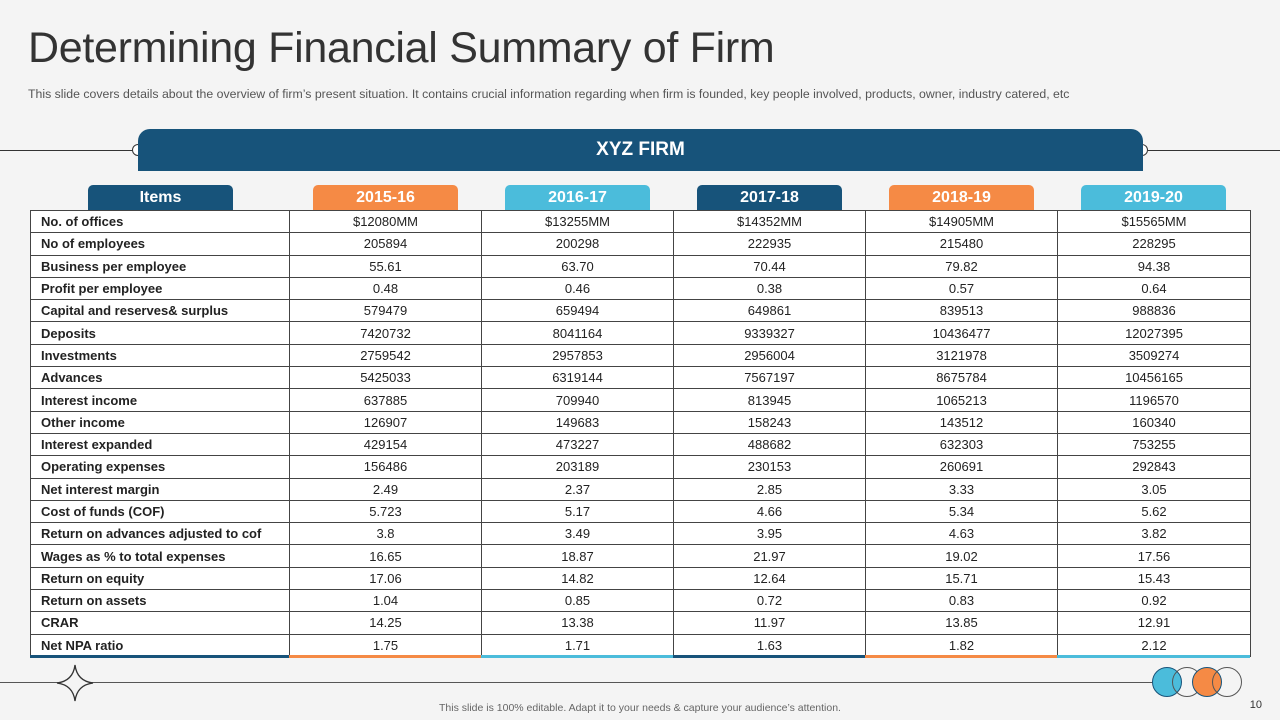  Describe the element at coordinates (961, 221) in the screenshot. I see `table-cell: $14905MM` at that location.